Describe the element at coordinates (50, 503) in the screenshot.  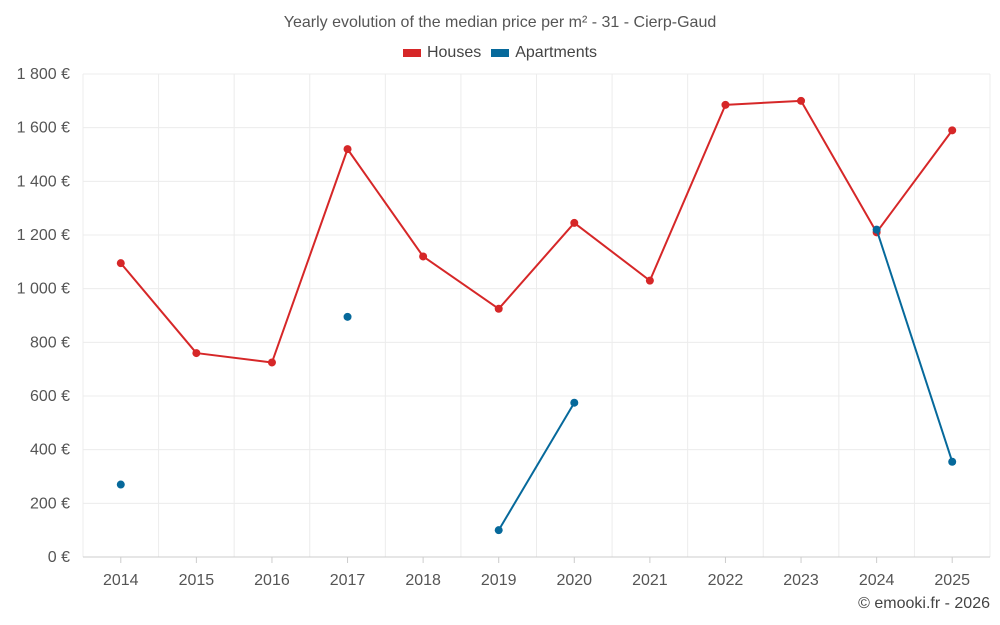
I see `y-tick-label: 200 €` at that location.